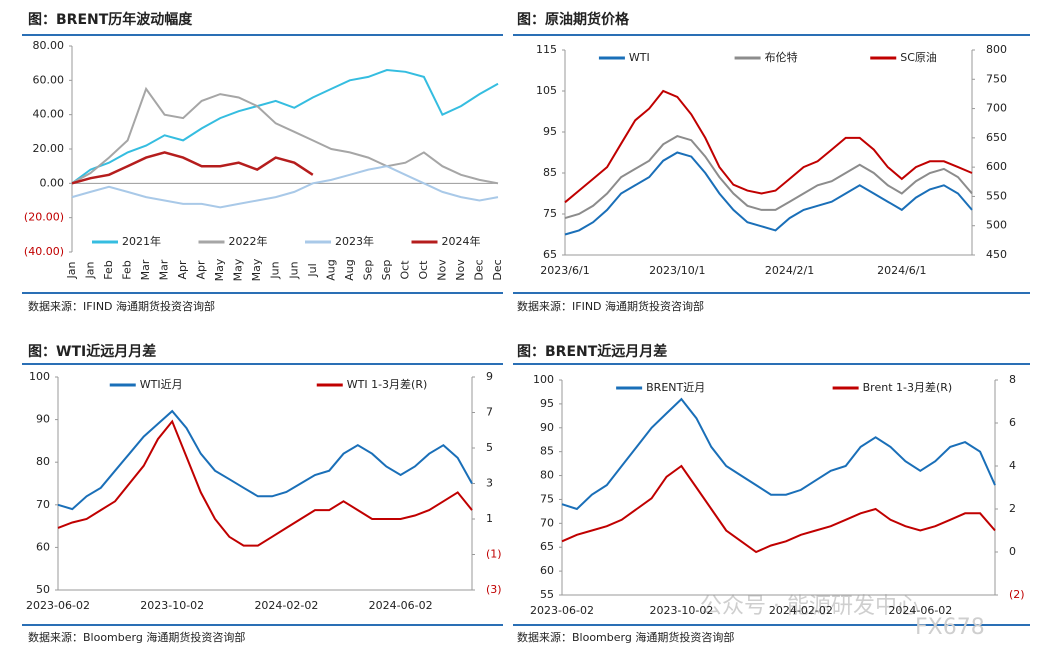 This screenshot has width=1046, height=661. I want to click on y2-tick-label: 2, so click(1012, 508).